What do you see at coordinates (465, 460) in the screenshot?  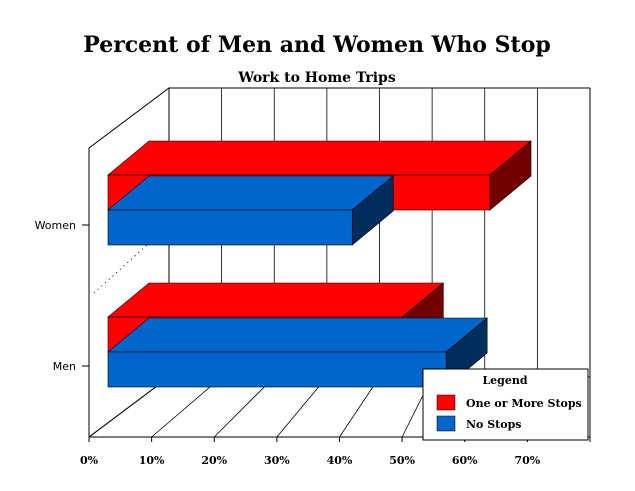 I see `x-tick-label: 60%` at bounding box center [465, 460].